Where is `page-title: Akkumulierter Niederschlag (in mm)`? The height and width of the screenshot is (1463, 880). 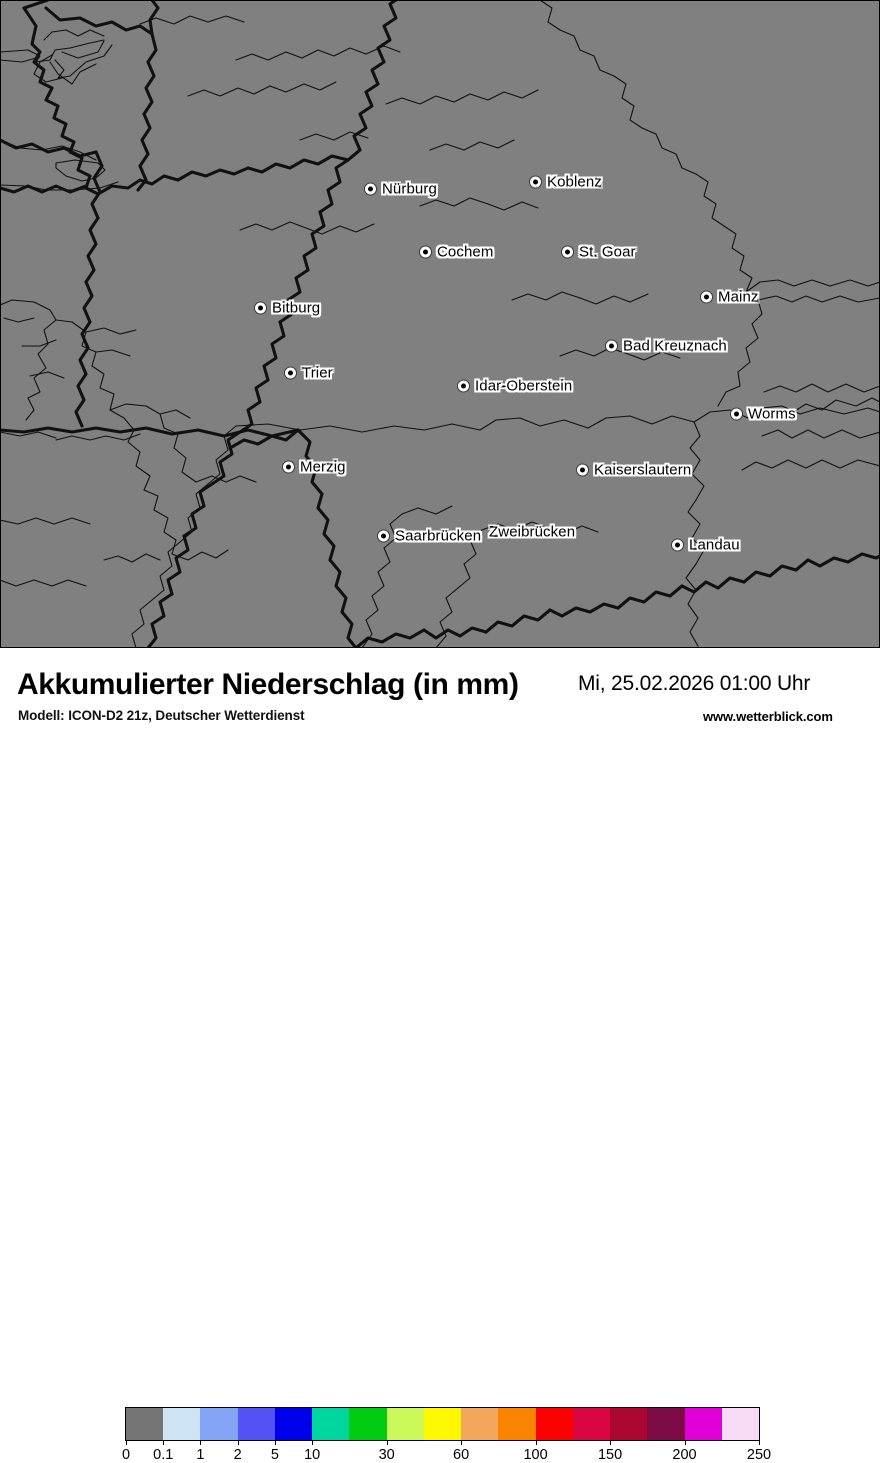
page-title: Akkumulierter Niederschlag (in mm) is located at coordinates (268, 684).